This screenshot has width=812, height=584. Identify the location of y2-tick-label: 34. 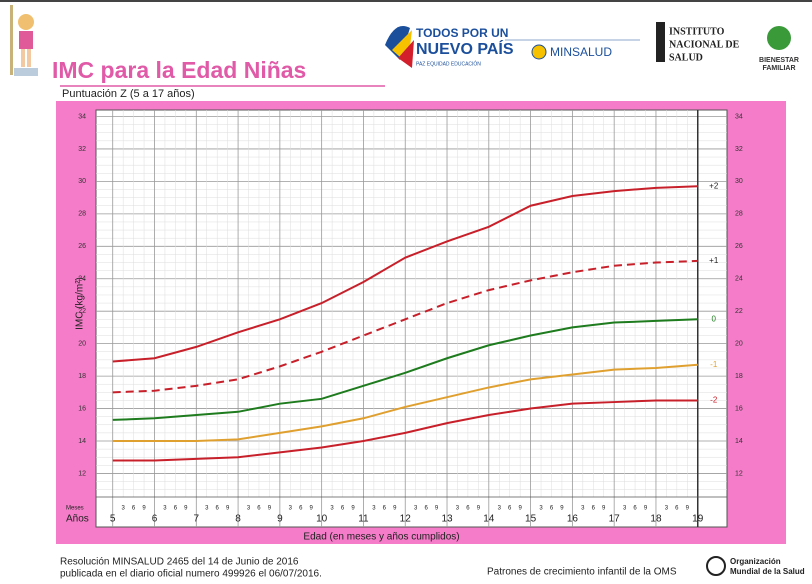
(739, 116).